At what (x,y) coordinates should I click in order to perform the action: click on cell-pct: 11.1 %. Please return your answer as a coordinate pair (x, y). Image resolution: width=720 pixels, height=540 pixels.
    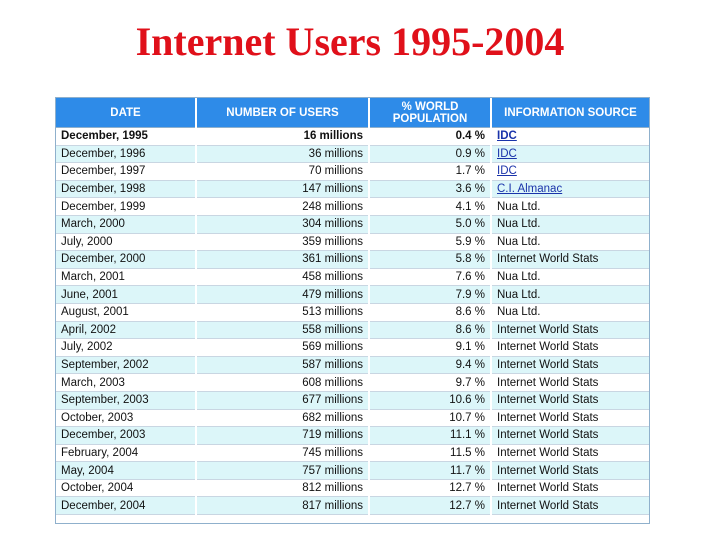
    Looking at the image, I should click on (430, 435).